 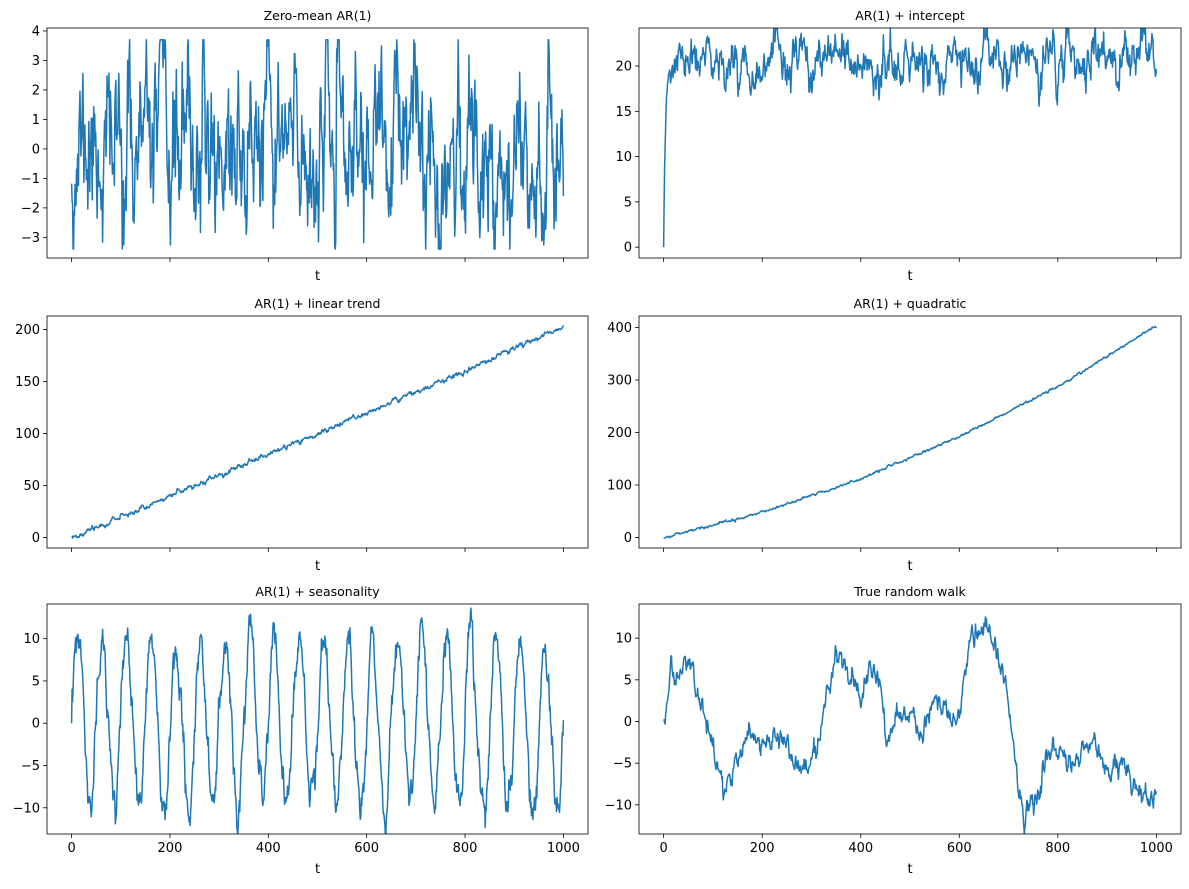 I want to click on y-tick-label: 4, so click(x=36, y=31).